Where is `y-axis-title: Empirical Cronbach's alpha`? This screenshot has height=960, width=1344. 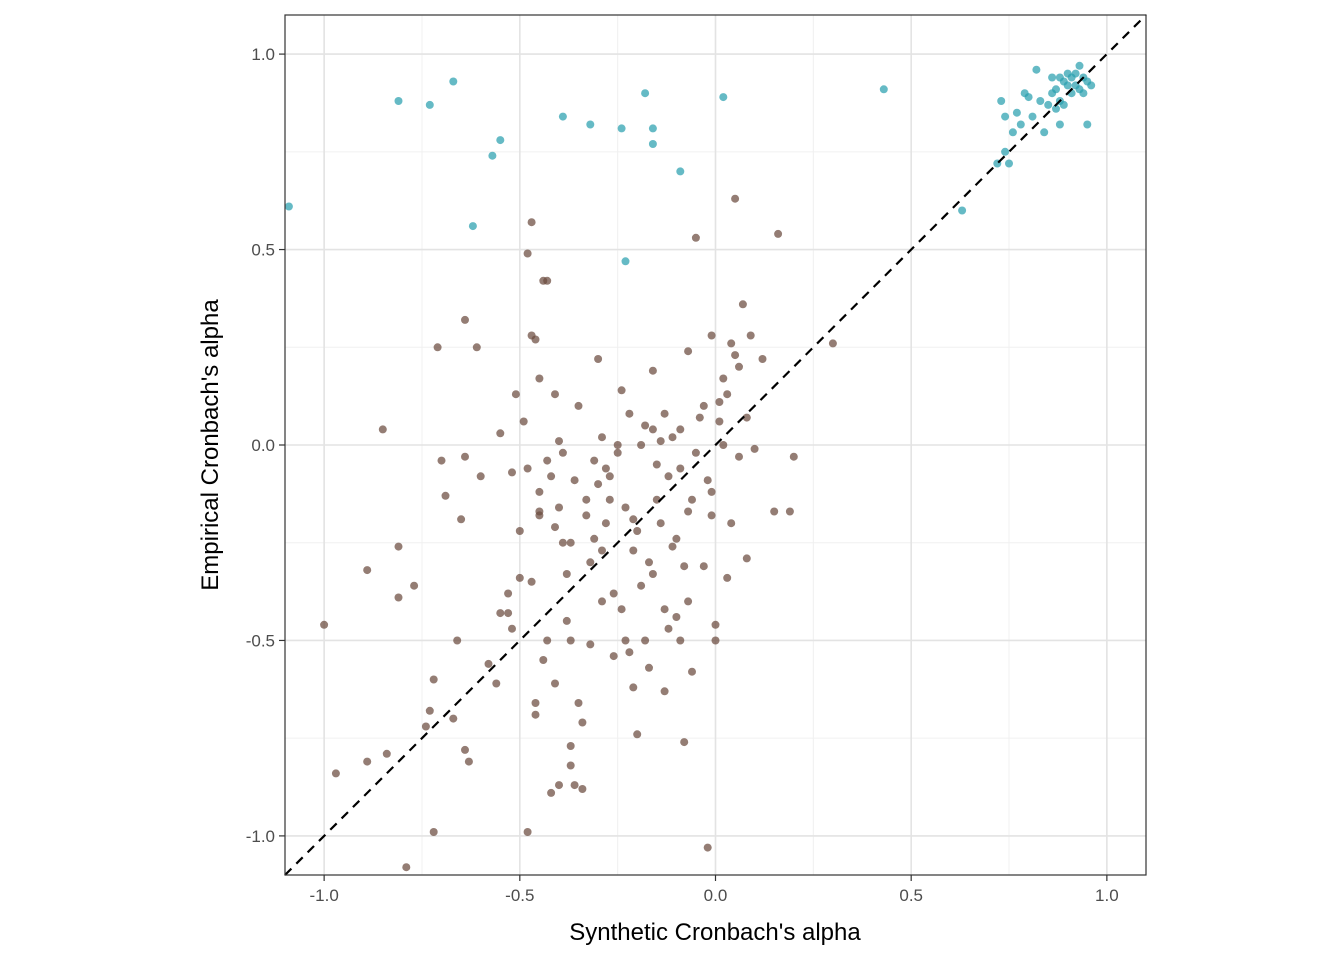 y-axis-title: Empirical Cronbach's alpha is located at coordinates (210, 445).